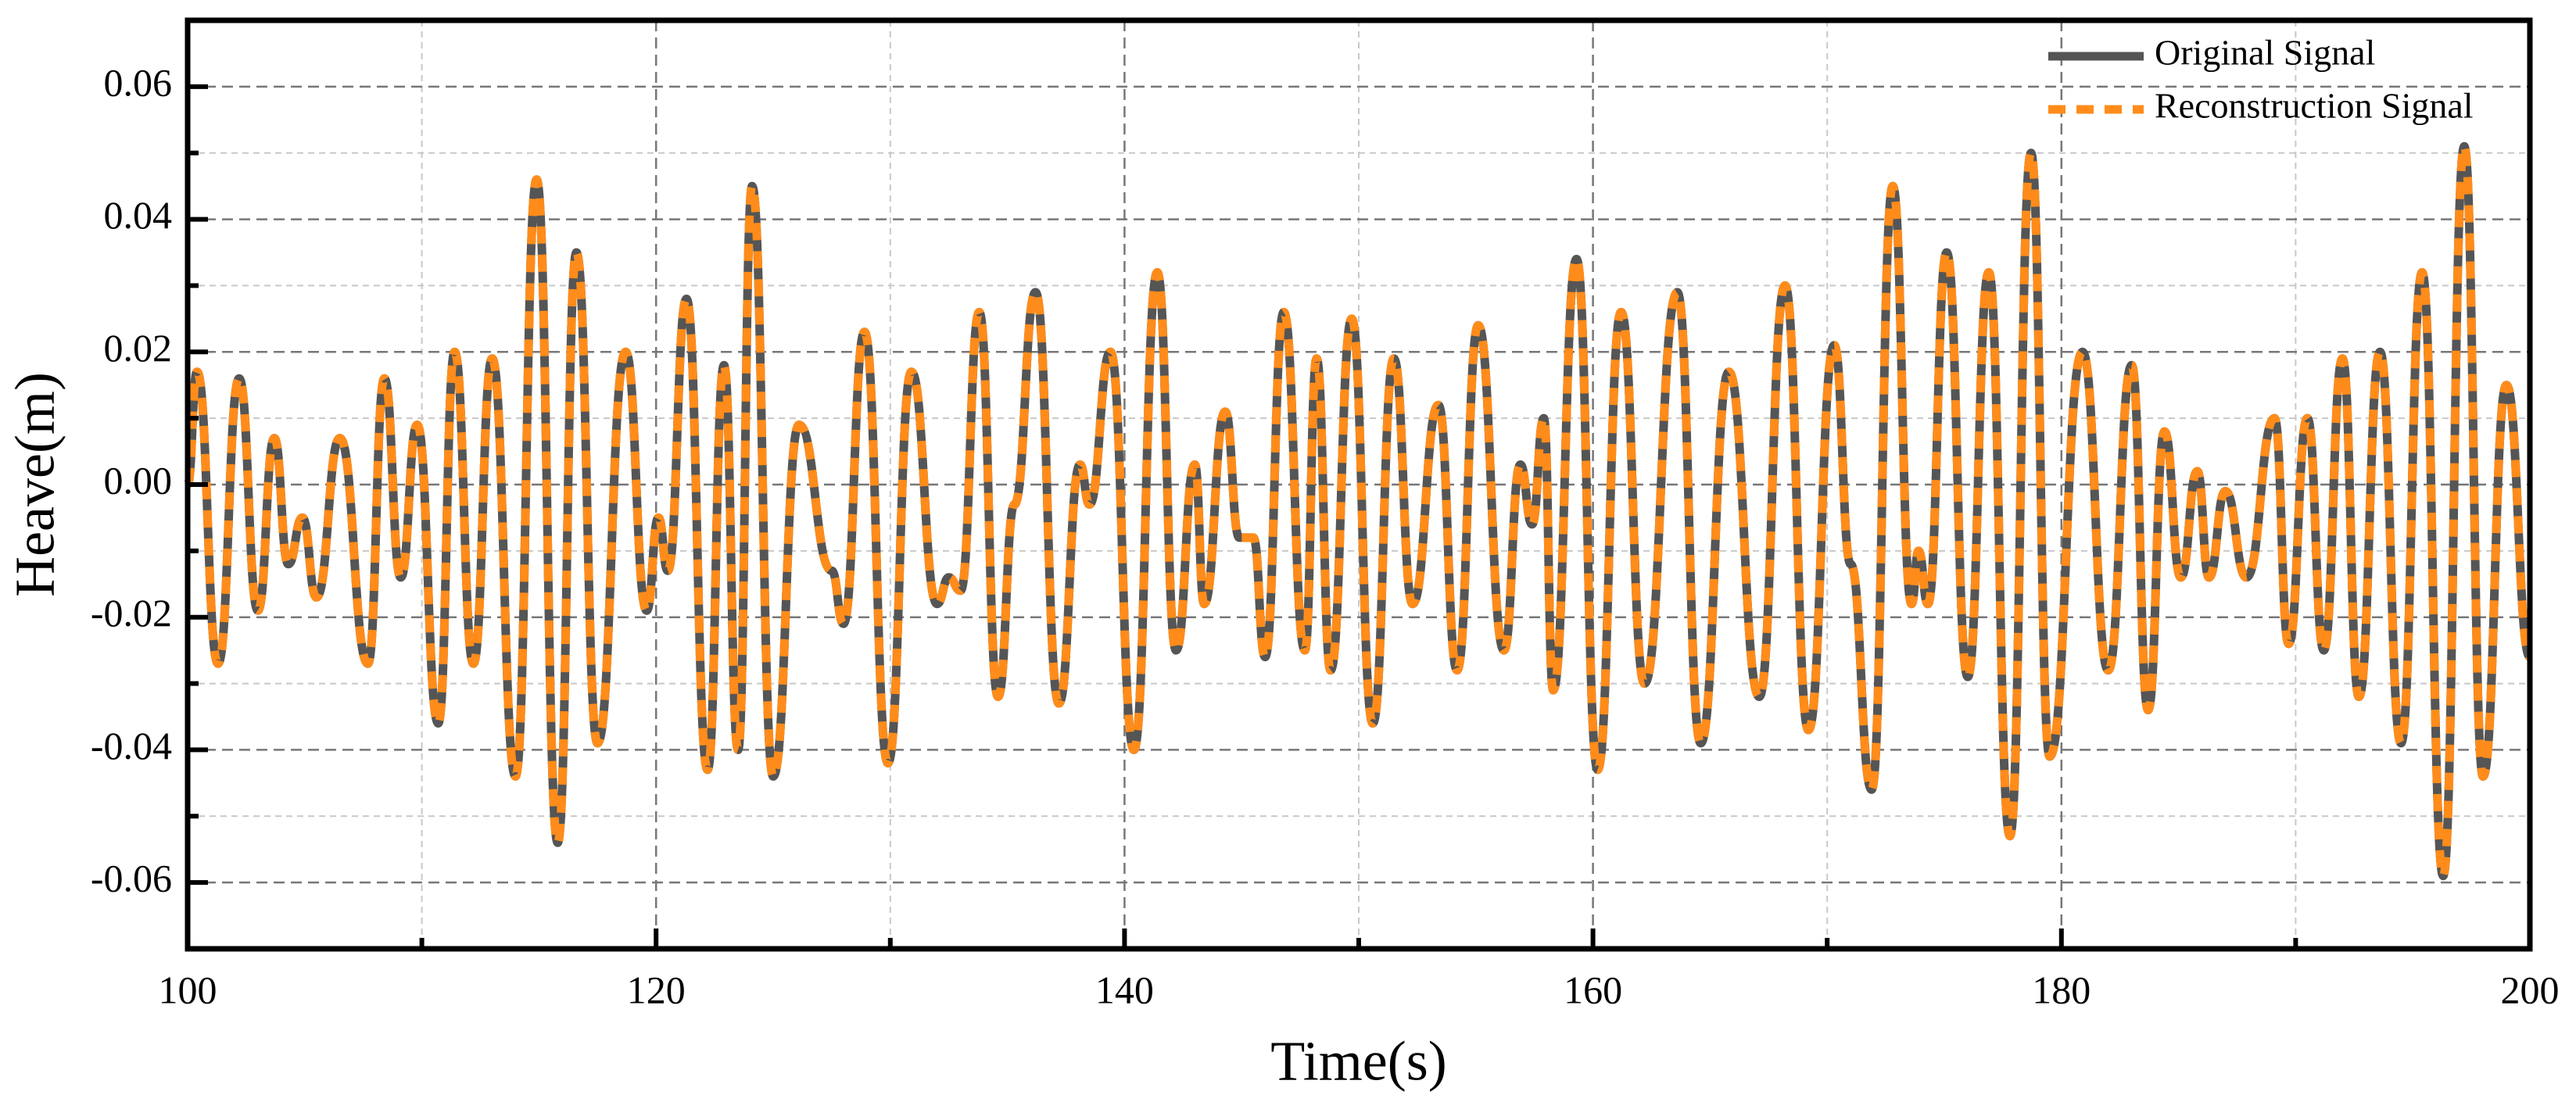 The width and height of the screenshot is (2576, 1102). Describe the element at coordinates (131, 745) in the screenshot. I see `y-tick-label: -0.04` at that location.